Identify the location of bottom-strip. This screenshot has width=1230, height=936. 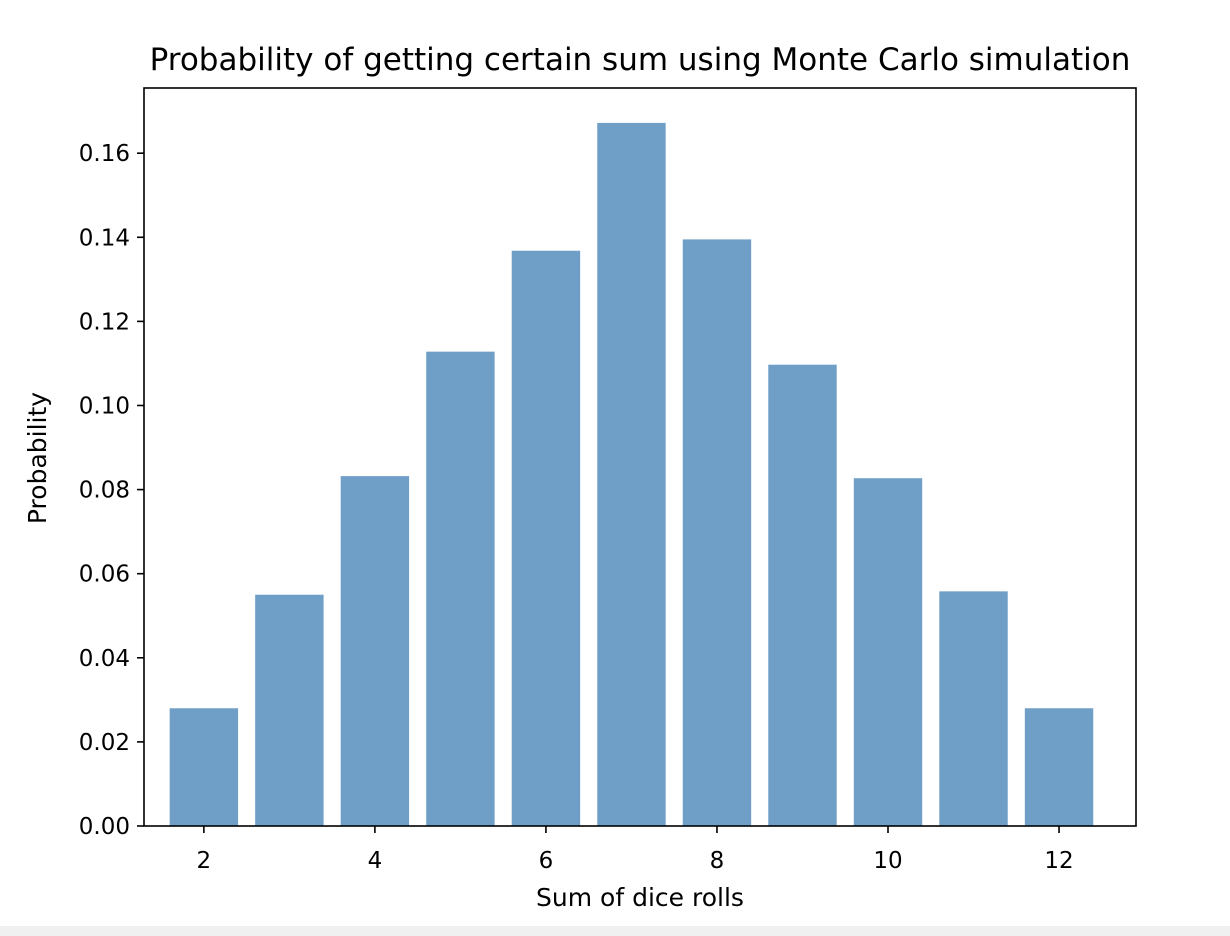
(615, 931).